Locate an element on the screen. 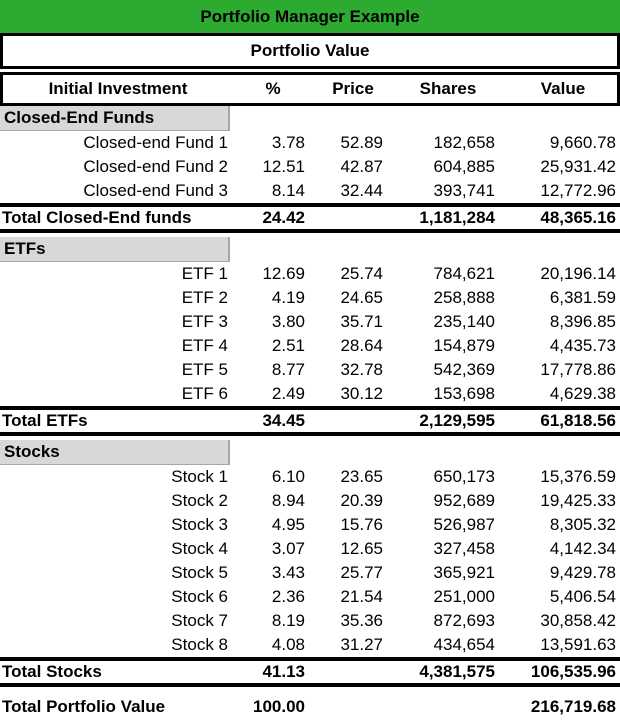 The image size is (620, 725). row-label-cell: Stock 1 is located at coordinates (199, 476).